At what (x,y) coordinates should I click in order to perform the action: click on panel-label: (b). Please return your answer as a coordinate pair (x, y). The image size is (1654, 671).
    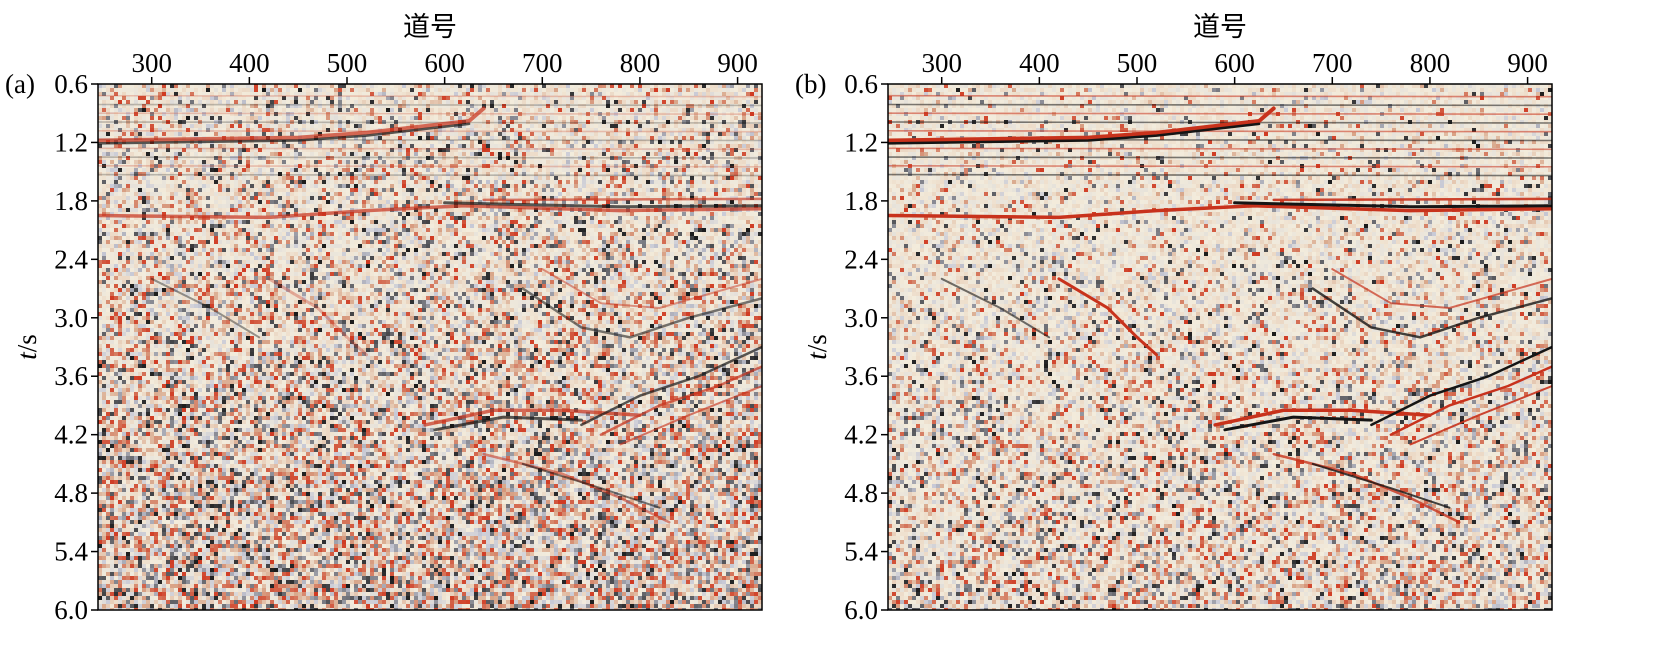
    Looking at the image, I should click on (810, 84).